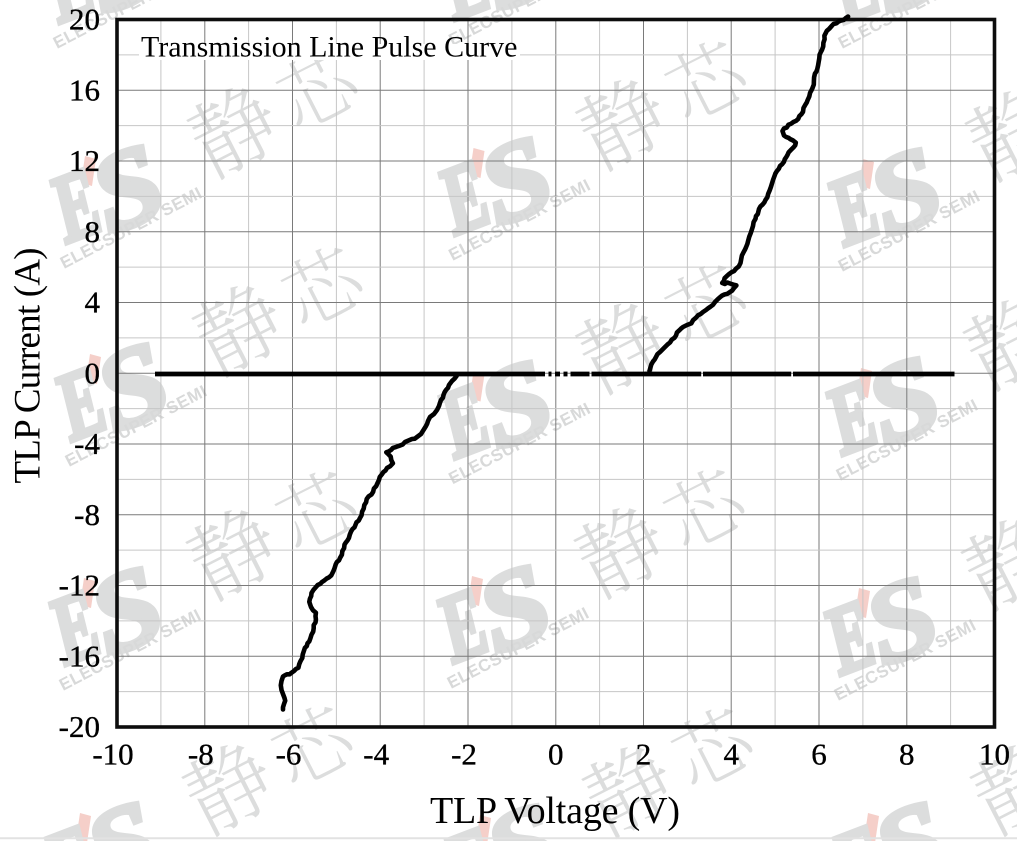 The image size is (1017, 841). Describe the element at coordinates (819, 754) in the screenshot. I see `svg-text: 6` at that location.